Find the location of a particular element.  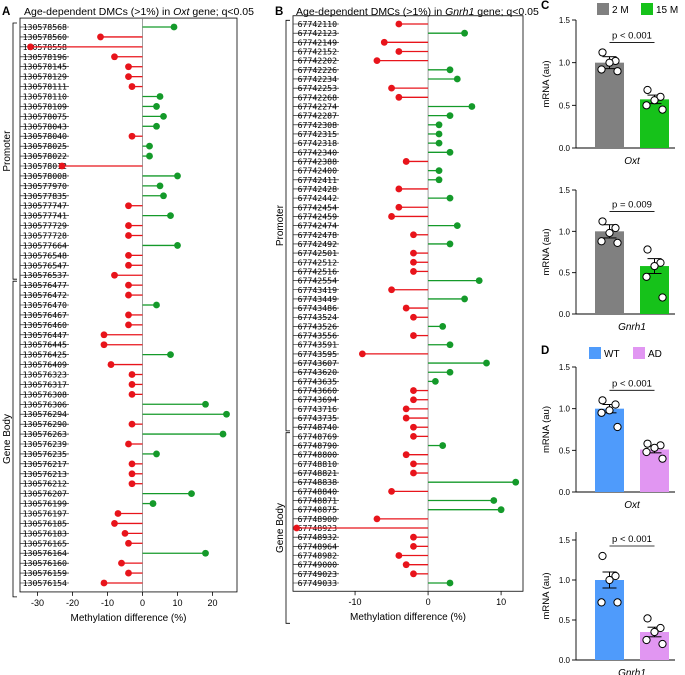

legend-label: AD is located at coordinates (655, 354).